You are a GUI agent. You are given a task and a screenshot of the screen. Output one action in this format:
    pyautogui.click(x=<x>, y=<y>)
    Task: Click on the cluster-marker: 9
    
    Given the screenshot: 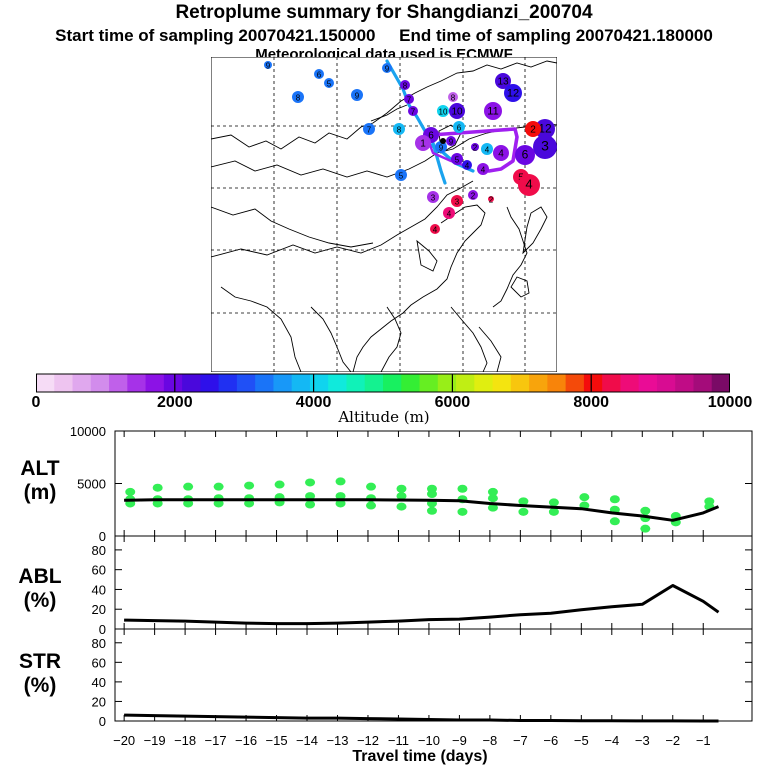 What is the action you would take?
    pyautogui.click(x=357, y=95)
    